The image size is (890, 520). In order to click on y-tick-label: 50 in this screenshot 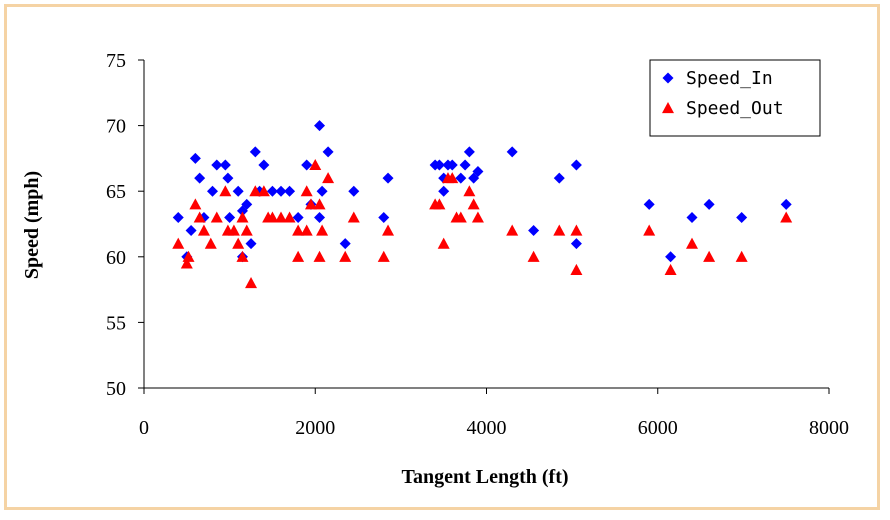, I will do `click(116, 389)`.